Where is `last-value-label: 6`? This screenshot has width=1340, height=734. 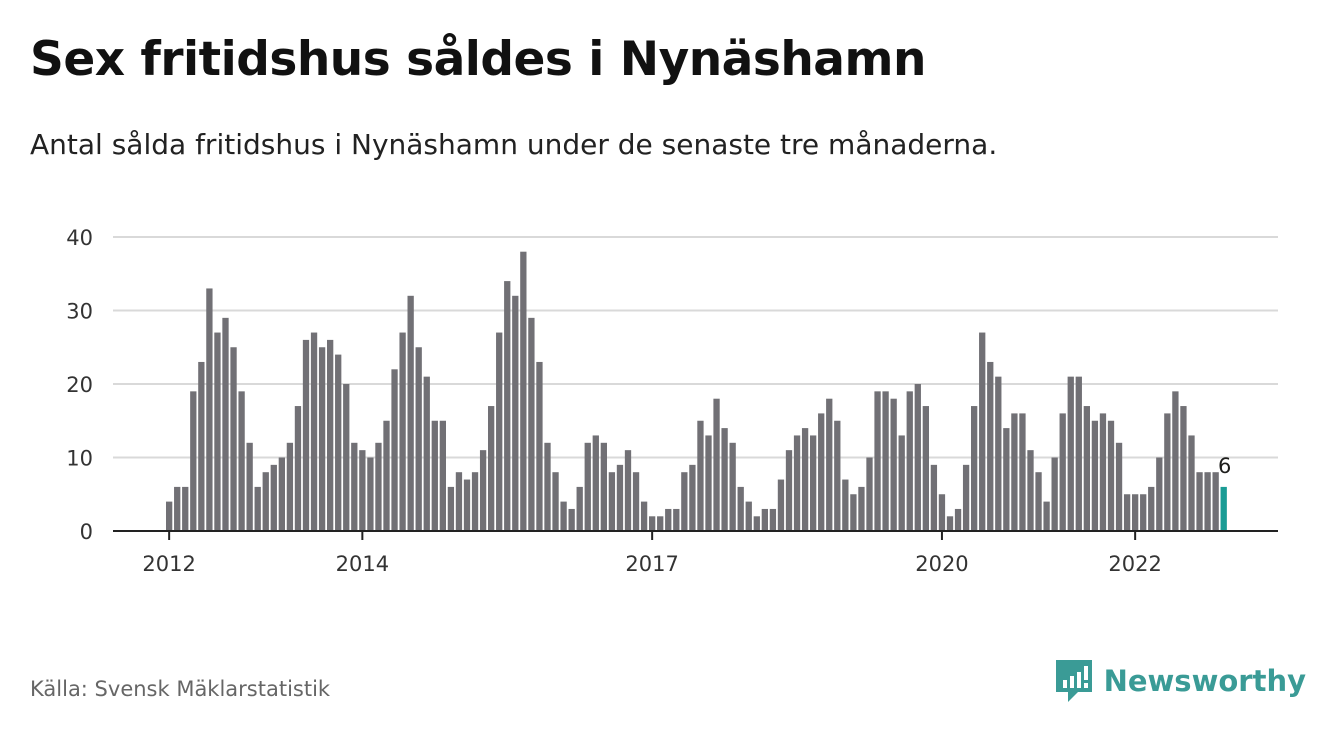
last-value-label: 6 is located at coordinates (1224, 466).